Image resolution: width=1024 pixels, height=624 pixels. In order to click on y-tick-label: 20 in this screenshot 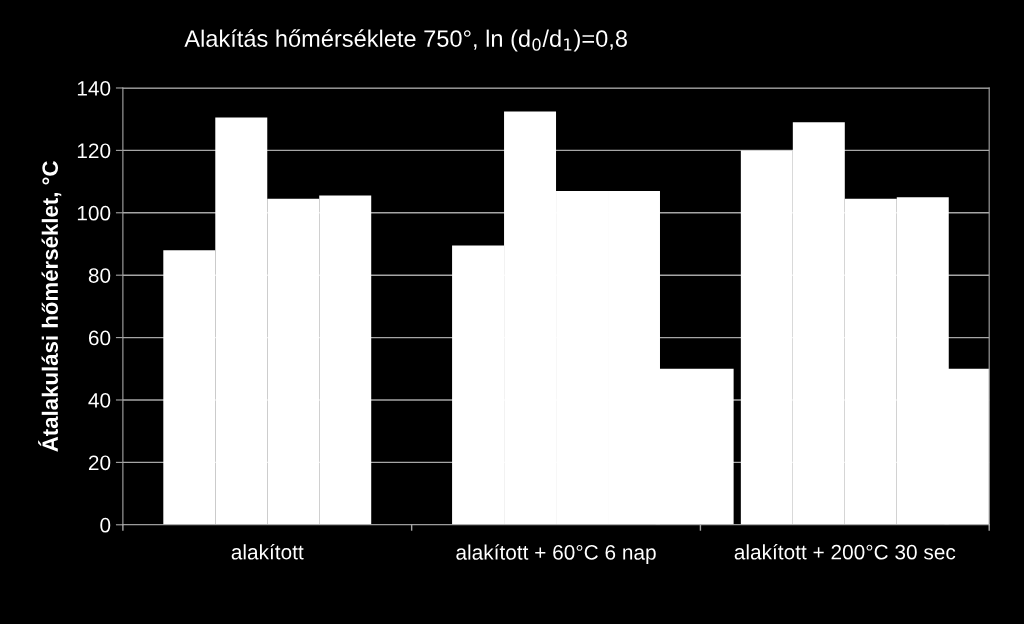, I will do `click(99, 463)`.